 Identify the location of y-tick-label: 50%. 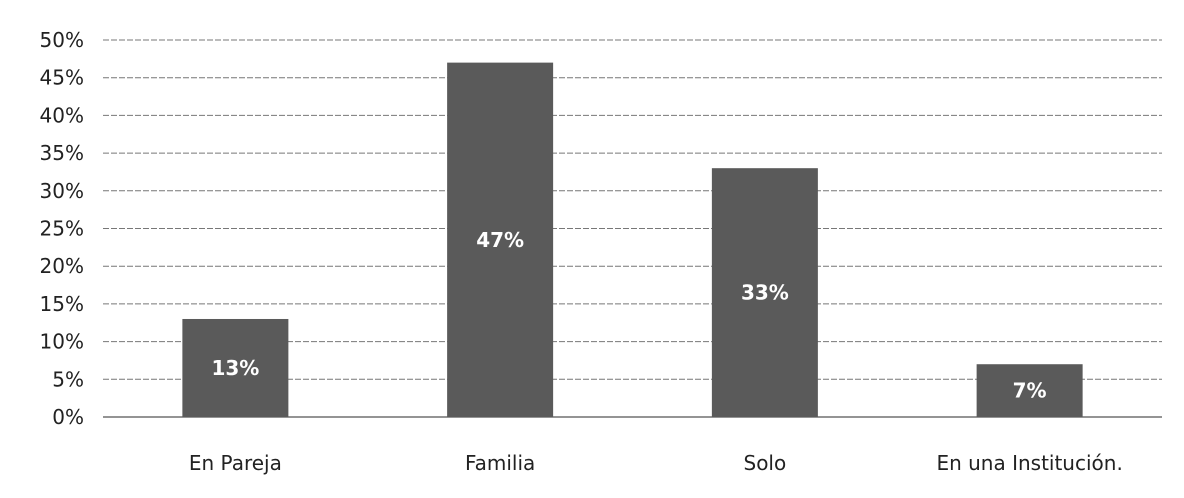
(62, 40).